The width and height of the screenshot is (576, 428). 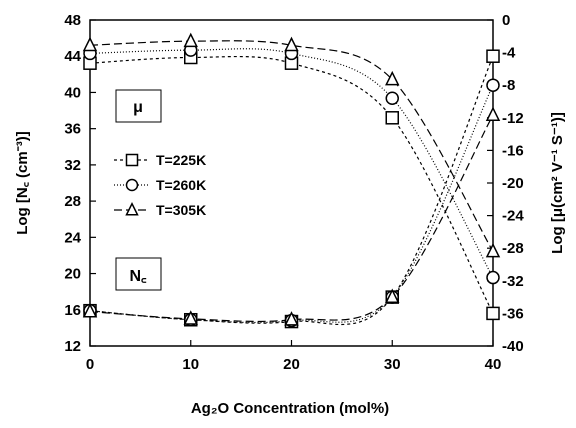 I want to click on y-left-tick-label: 28, so click(x=72, y=201).